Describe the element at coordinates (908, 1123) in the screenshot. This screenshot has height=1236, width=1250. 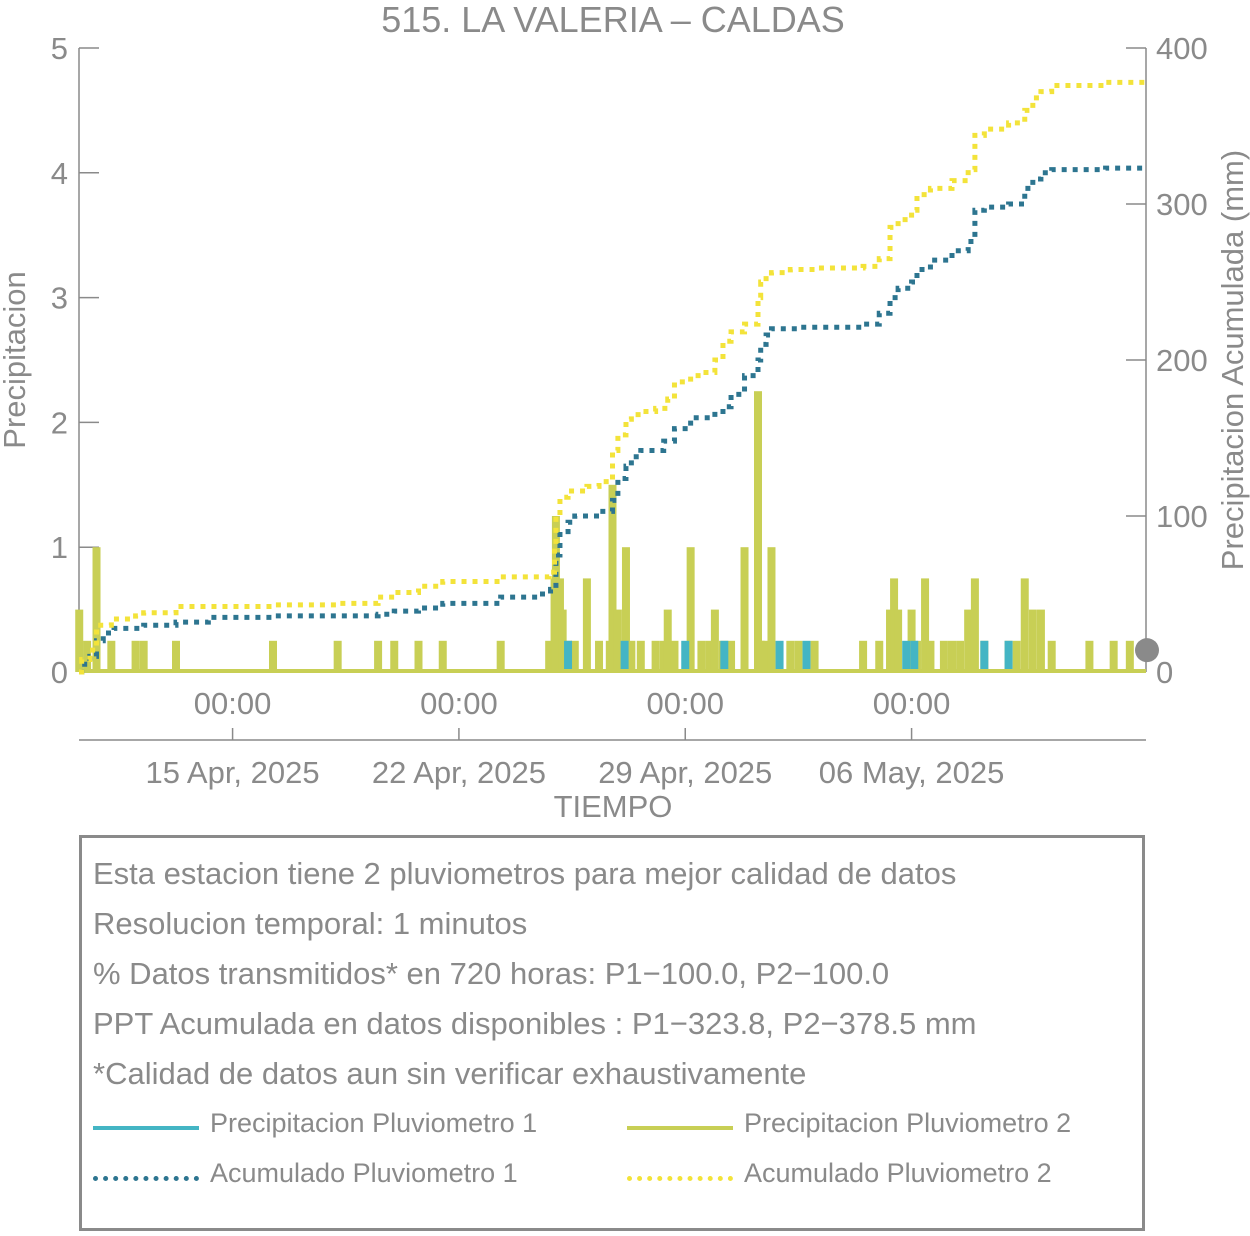
I see `legend-label: Precipitacion Pluviometro 2` at that location.